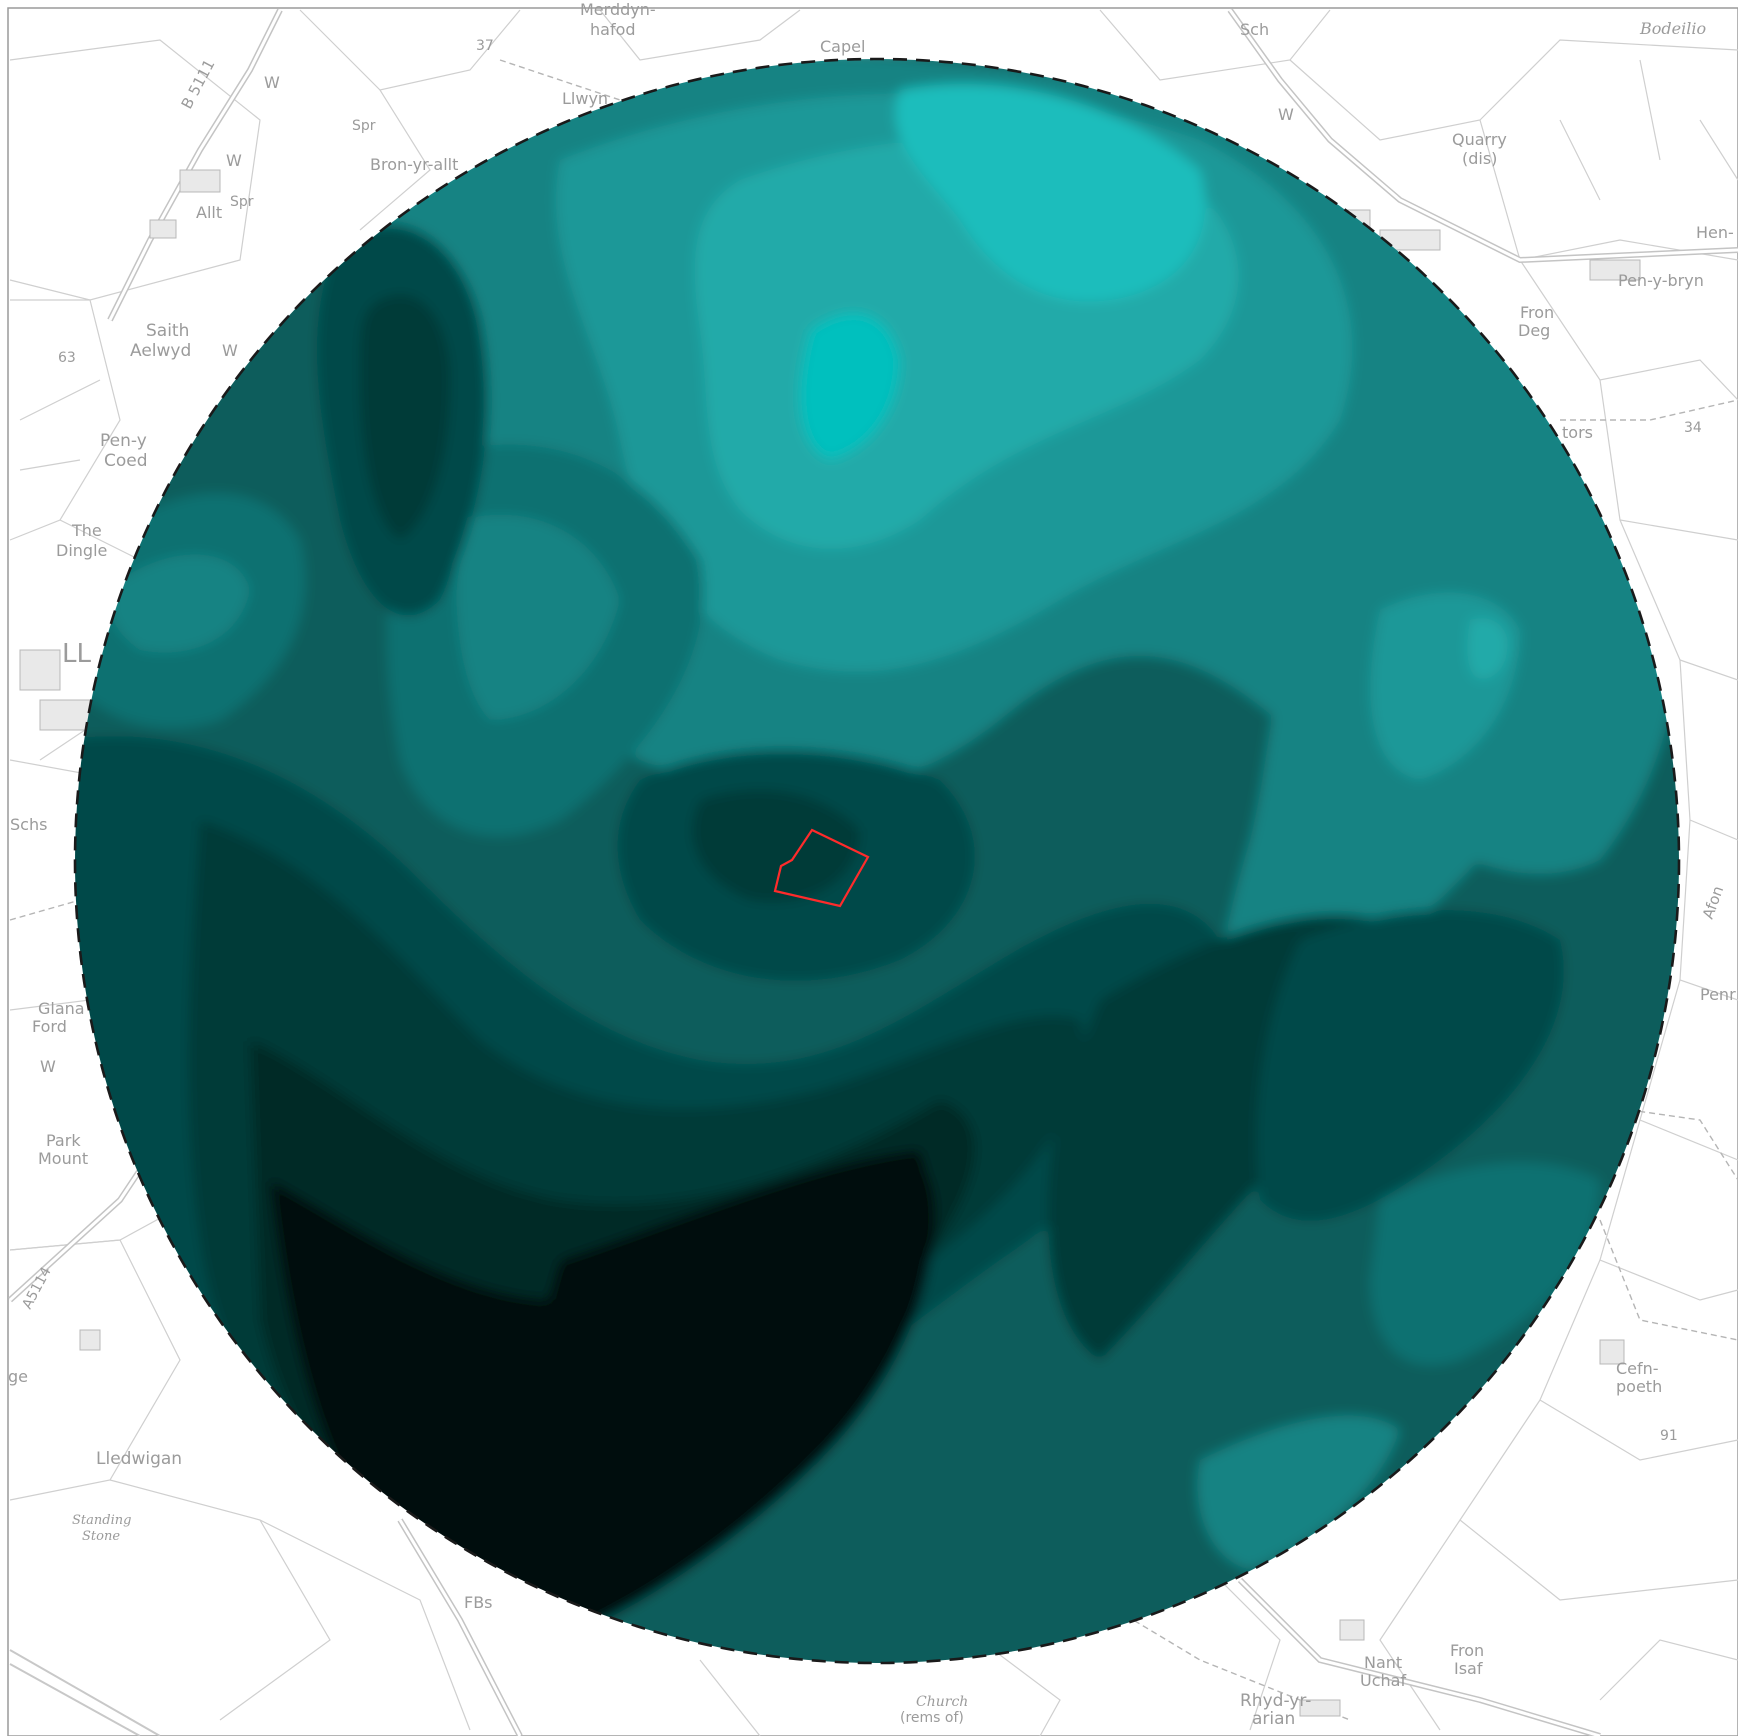  Describe the element at coordinates (63, 1158) in the screenshot. I see `place-label: Mount` at that location.